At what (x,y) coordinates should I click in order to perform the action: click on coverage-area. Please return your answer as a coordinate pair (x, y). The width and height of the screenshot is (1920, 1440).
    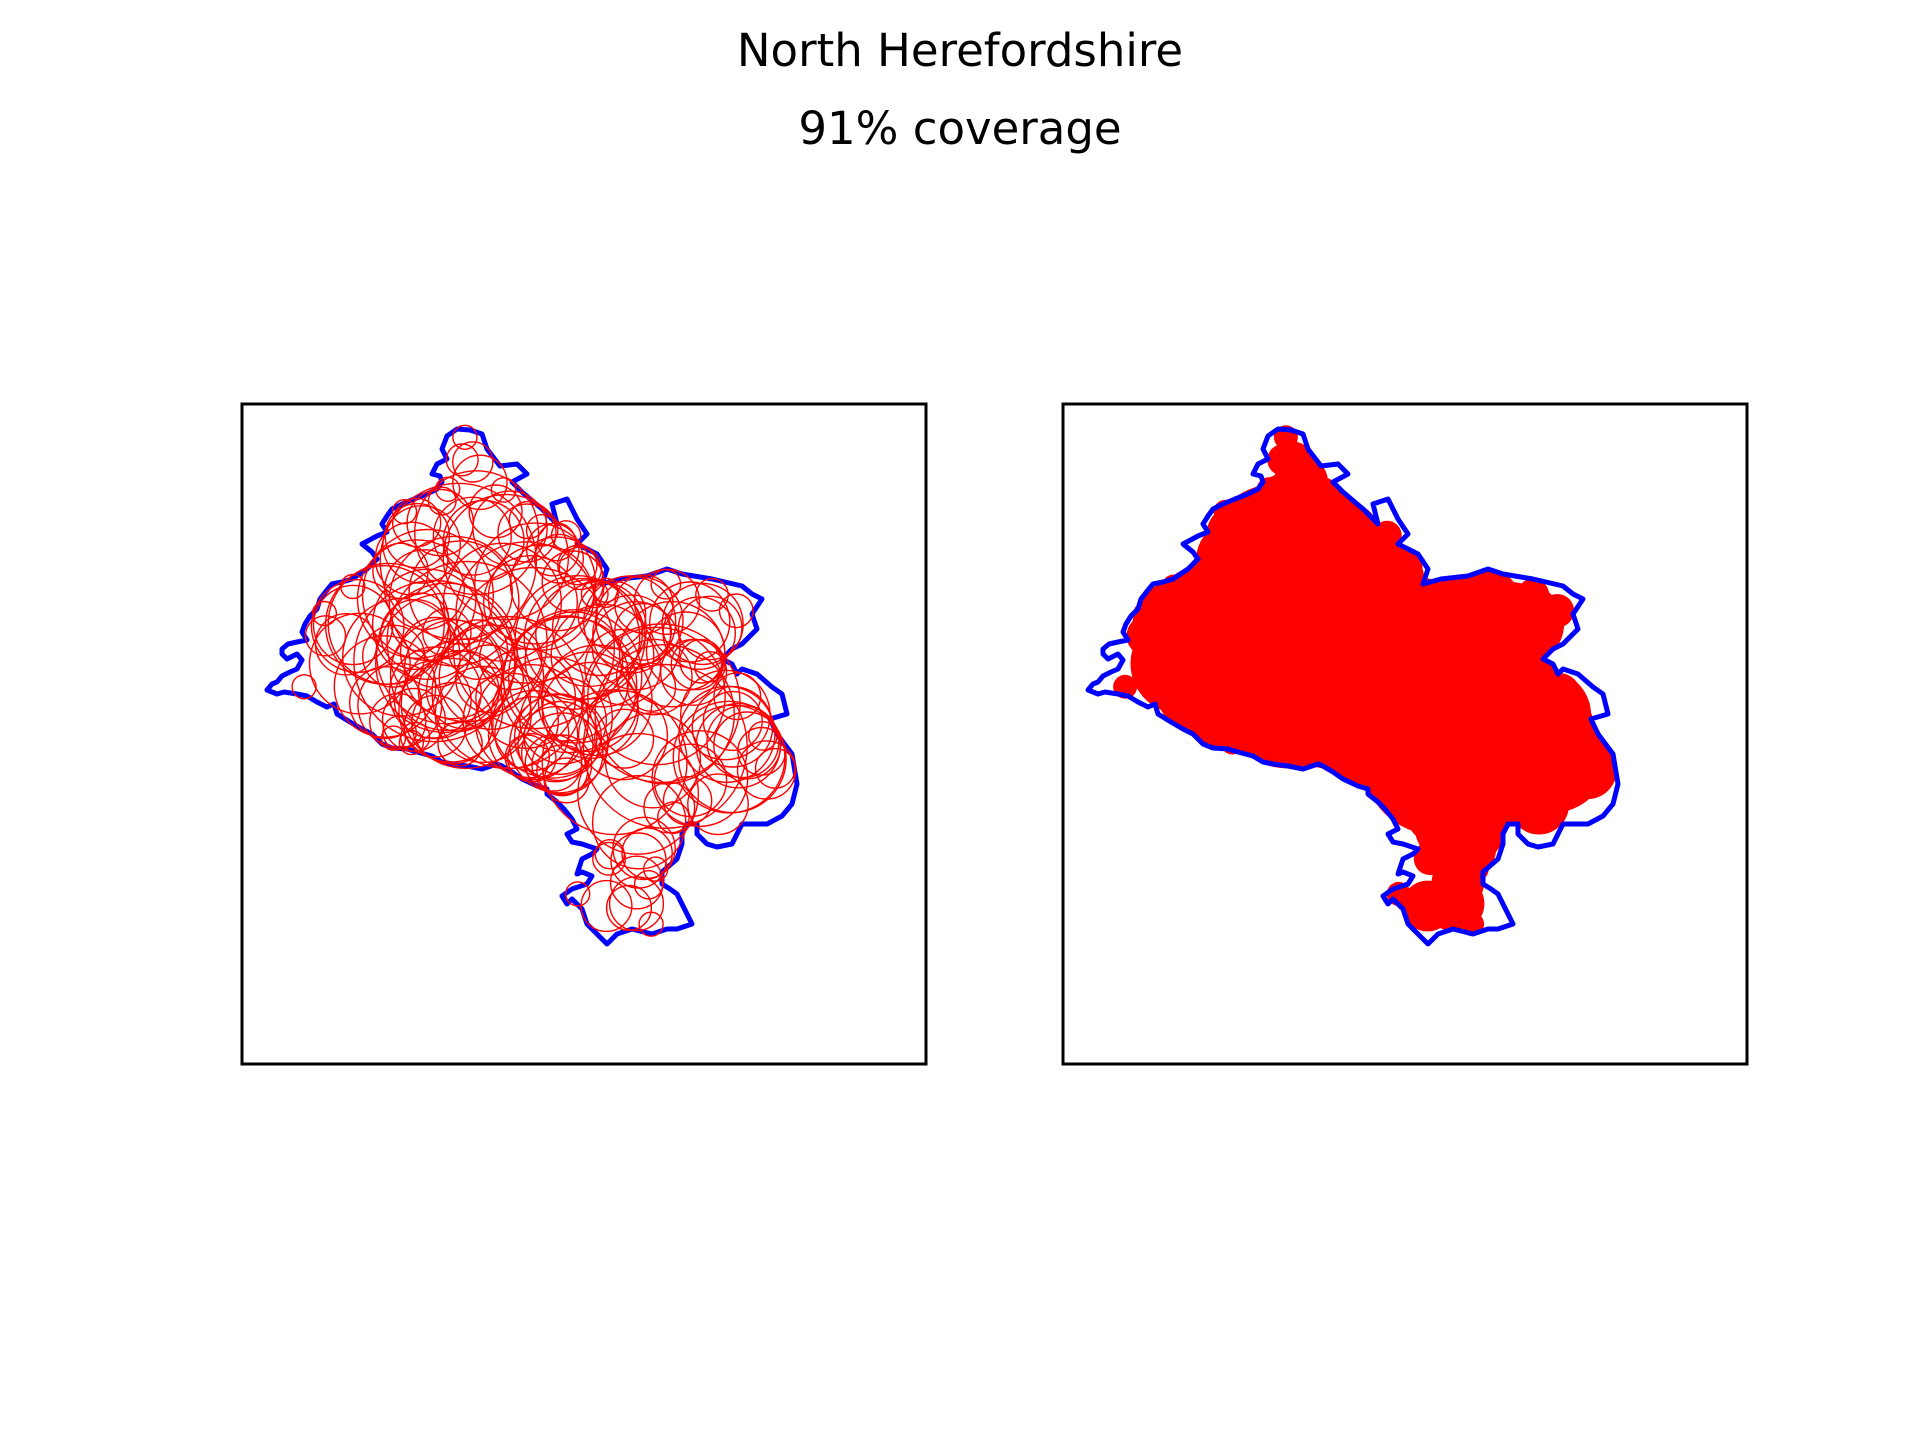
    Looking at the image, I should click on (1365, 681).